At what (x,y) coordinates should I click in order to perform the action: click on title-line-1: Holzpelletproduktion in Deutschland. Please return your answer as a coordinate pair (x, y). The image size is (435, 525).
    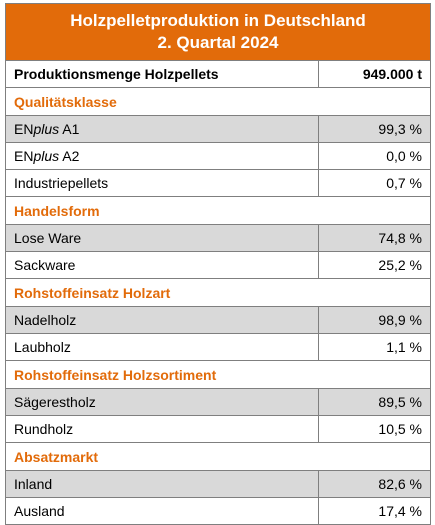
    Looking at the image, I should click on (218, 20).